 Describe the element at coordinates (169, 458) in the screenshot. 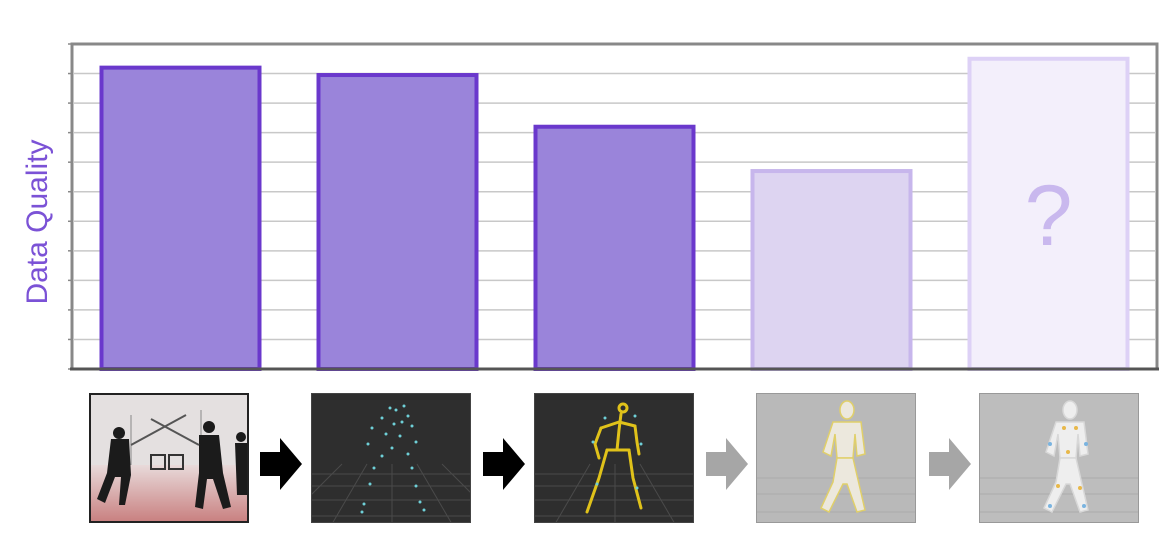

I see `mocap-photo-thumbnail` at that location.